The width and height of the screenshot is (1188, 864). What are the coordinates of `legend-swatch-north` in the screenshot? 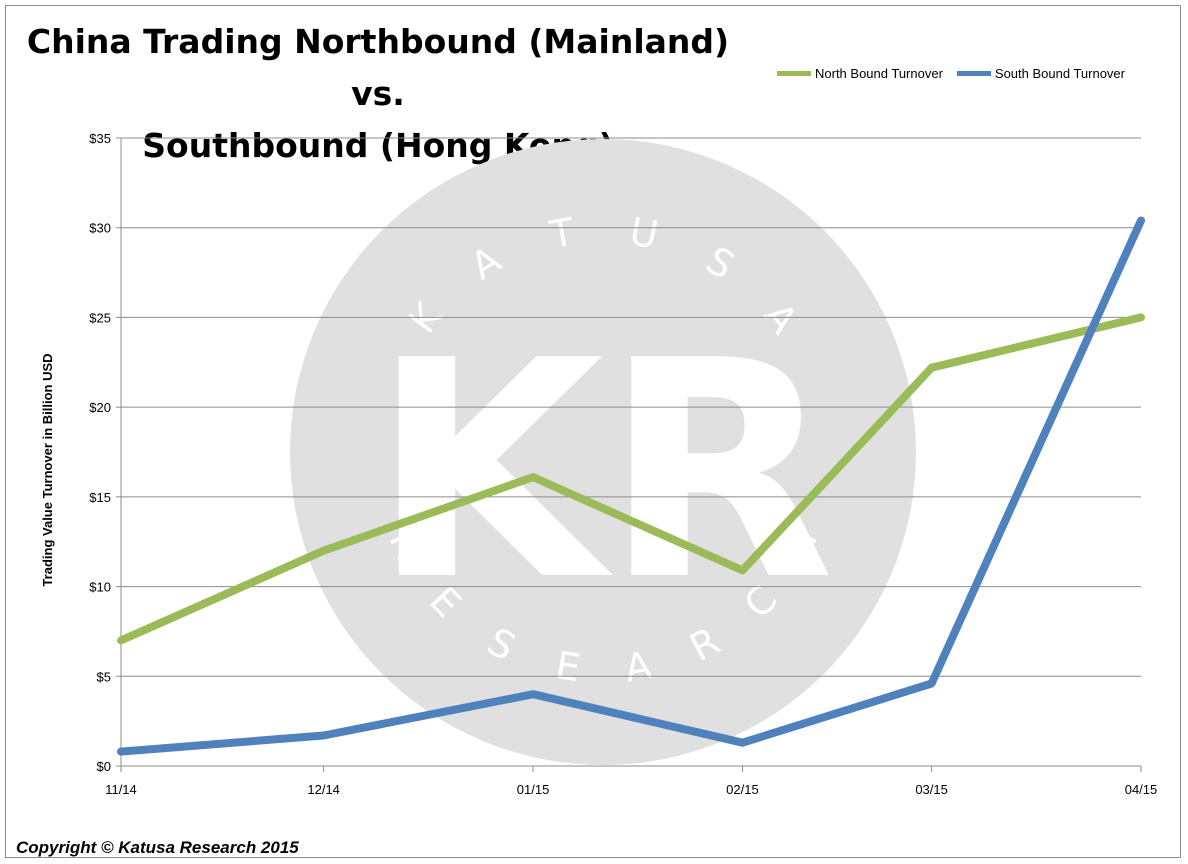 It's located at (794, 73).